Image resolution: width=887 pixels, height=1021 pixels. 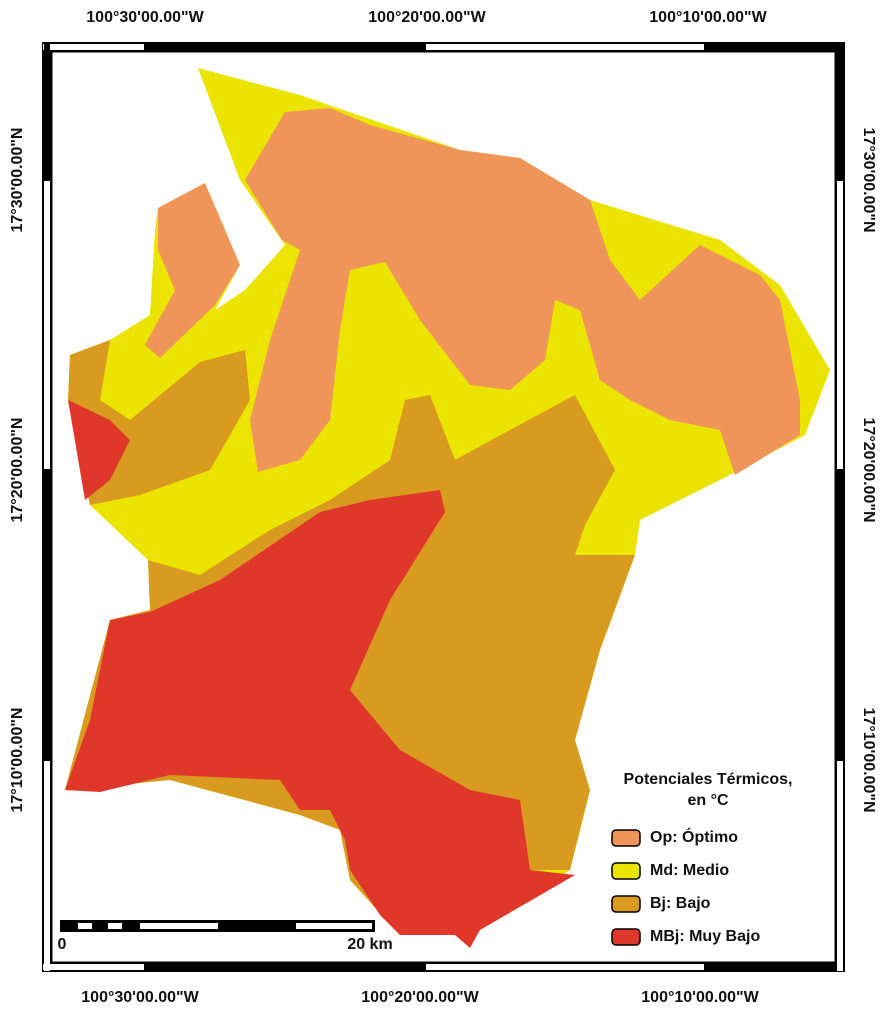 What do you see at coordinates (192, 270) in the screenshot?
I see `zone-optimo-island` at bounding box center [192, 270].